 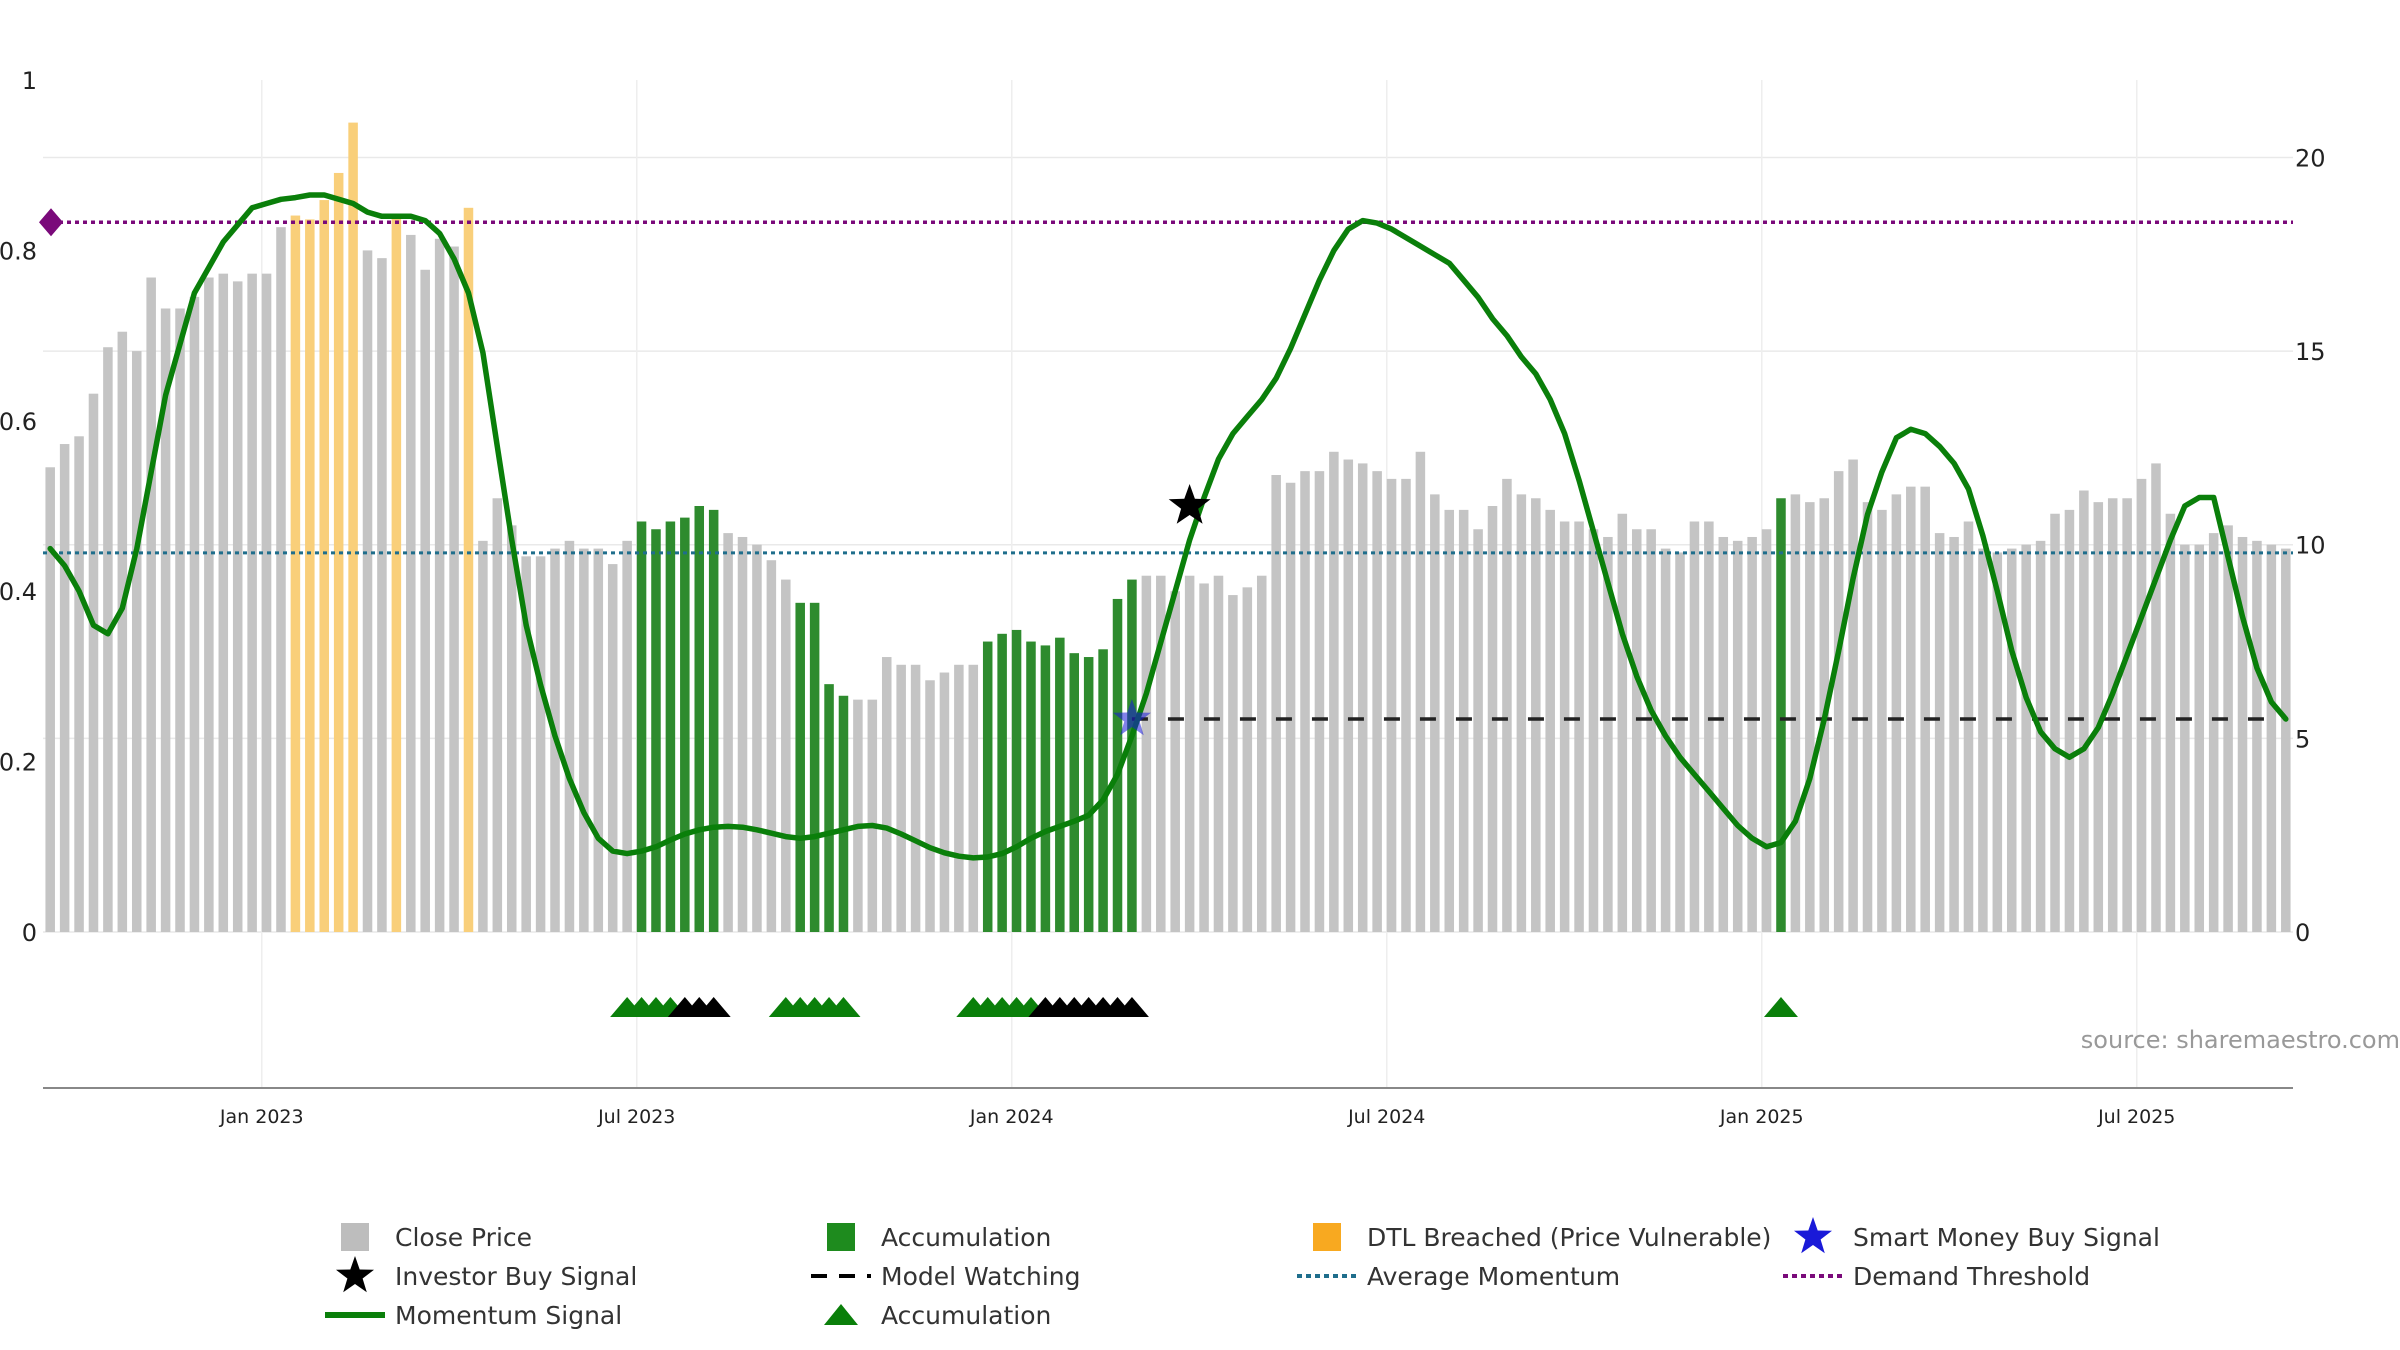 What do you see at coordinates (1542, 1237) in the screenshot?
I see `legend-item: DTL Breached (Price Vulnerable)` at bounding box center [1542, 1237].